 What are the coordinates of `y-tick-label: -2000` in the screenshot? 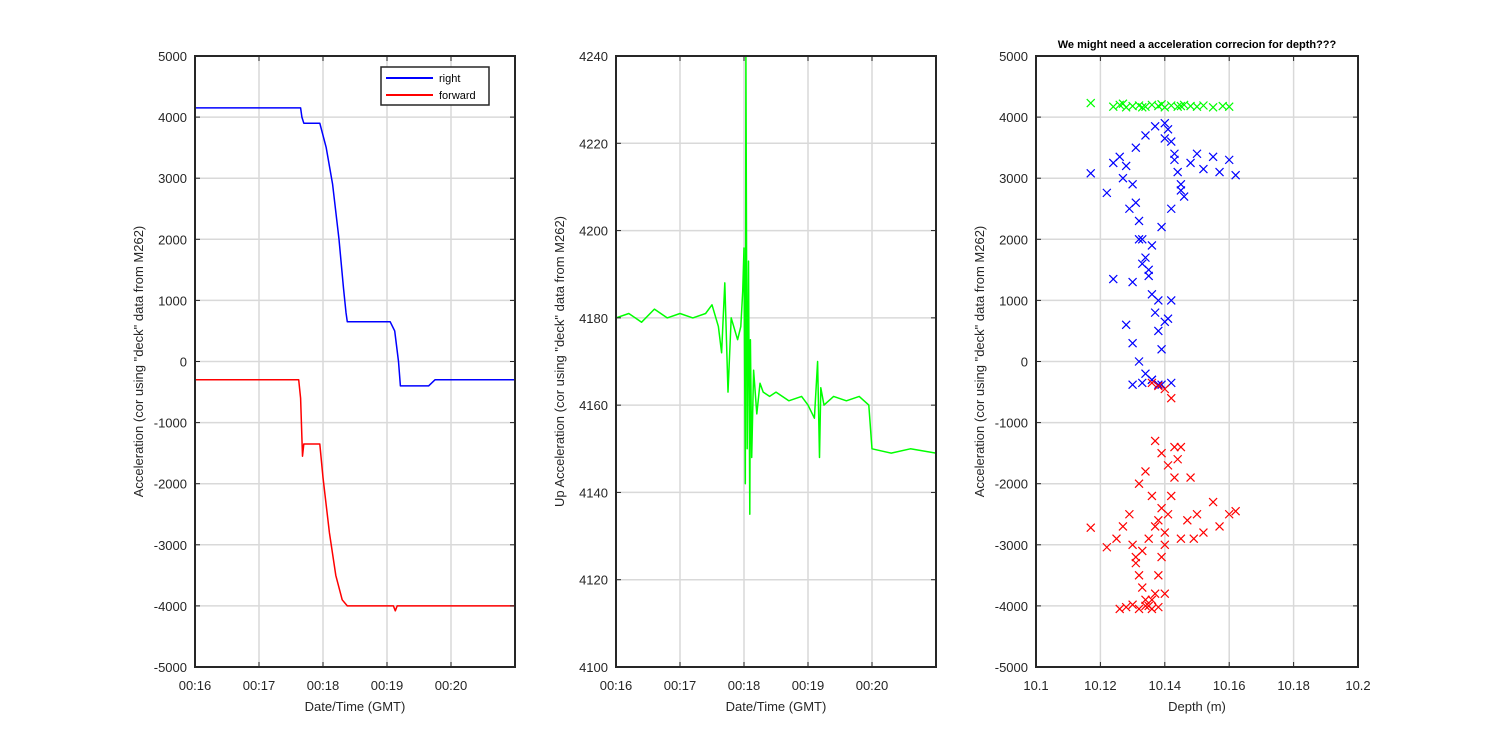 It's located at (170, 484).